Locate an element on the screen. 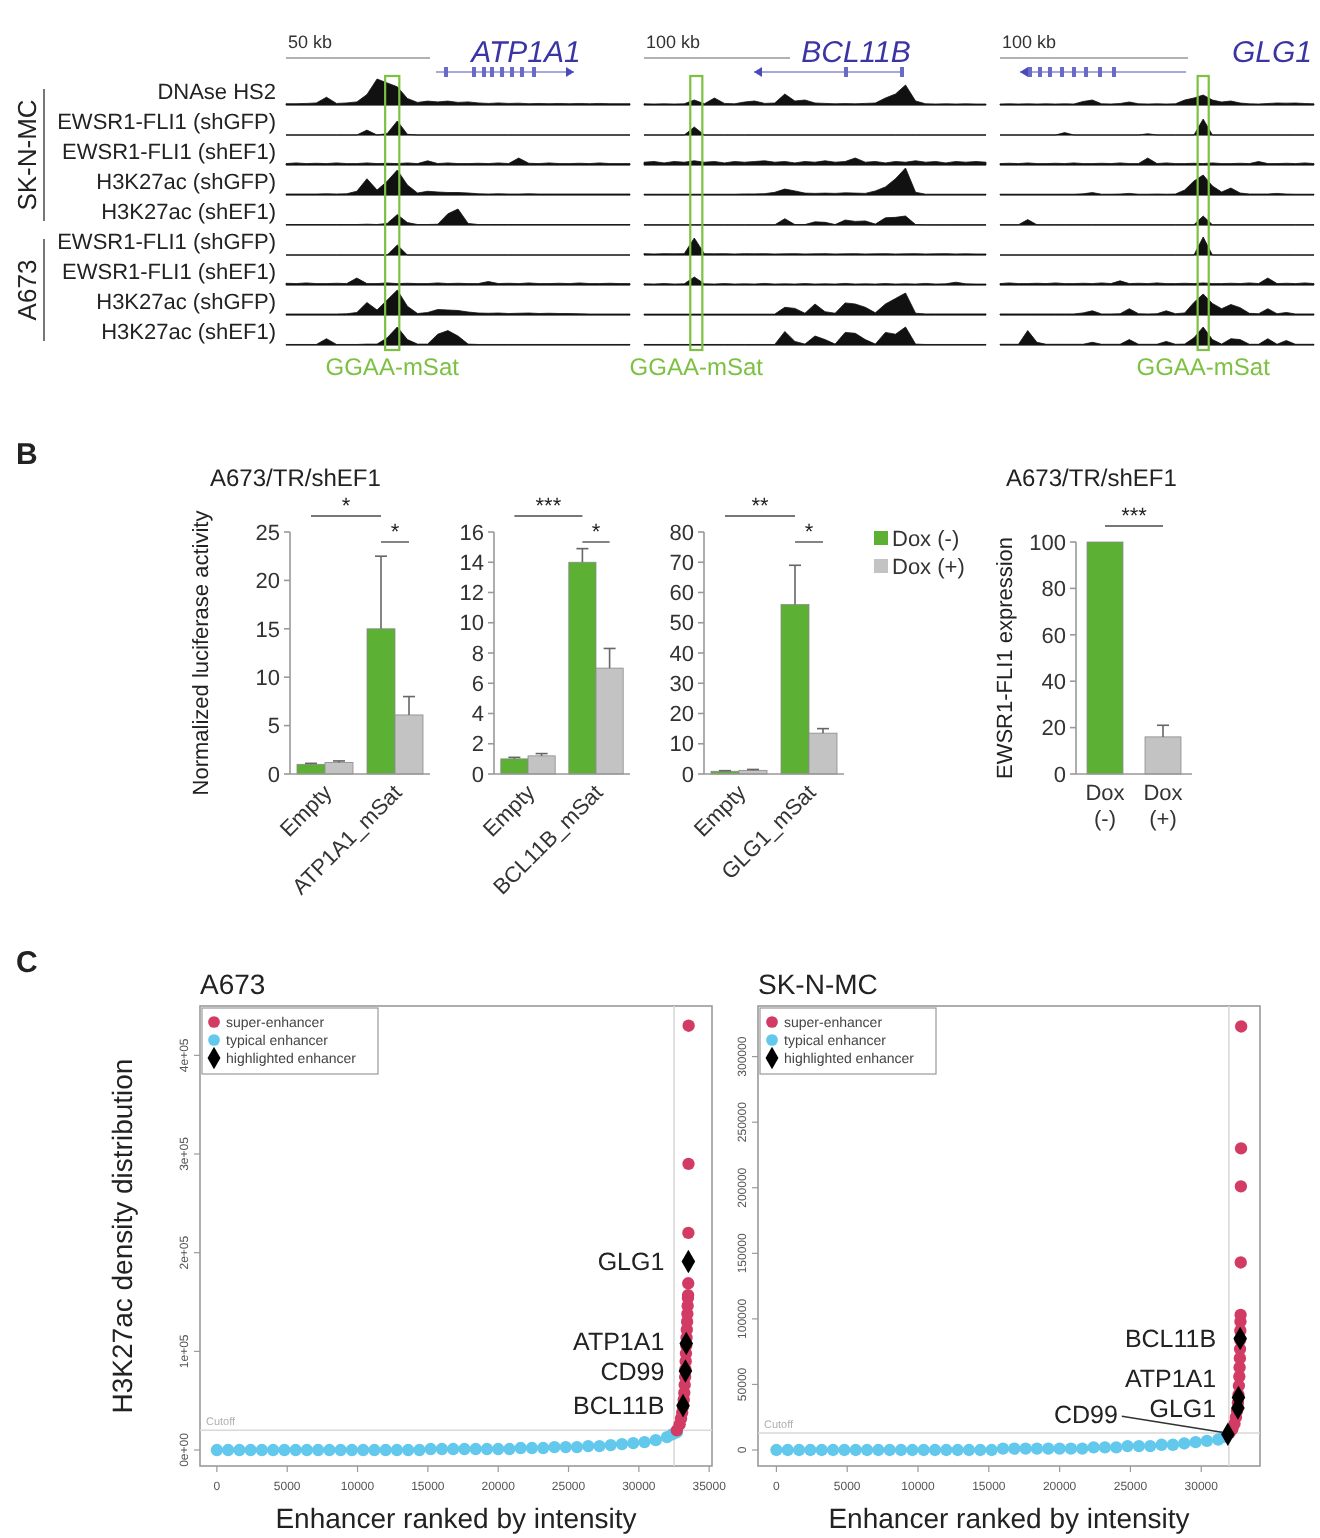  chart-title: GLG1 is located at coordinates (1272, 53).